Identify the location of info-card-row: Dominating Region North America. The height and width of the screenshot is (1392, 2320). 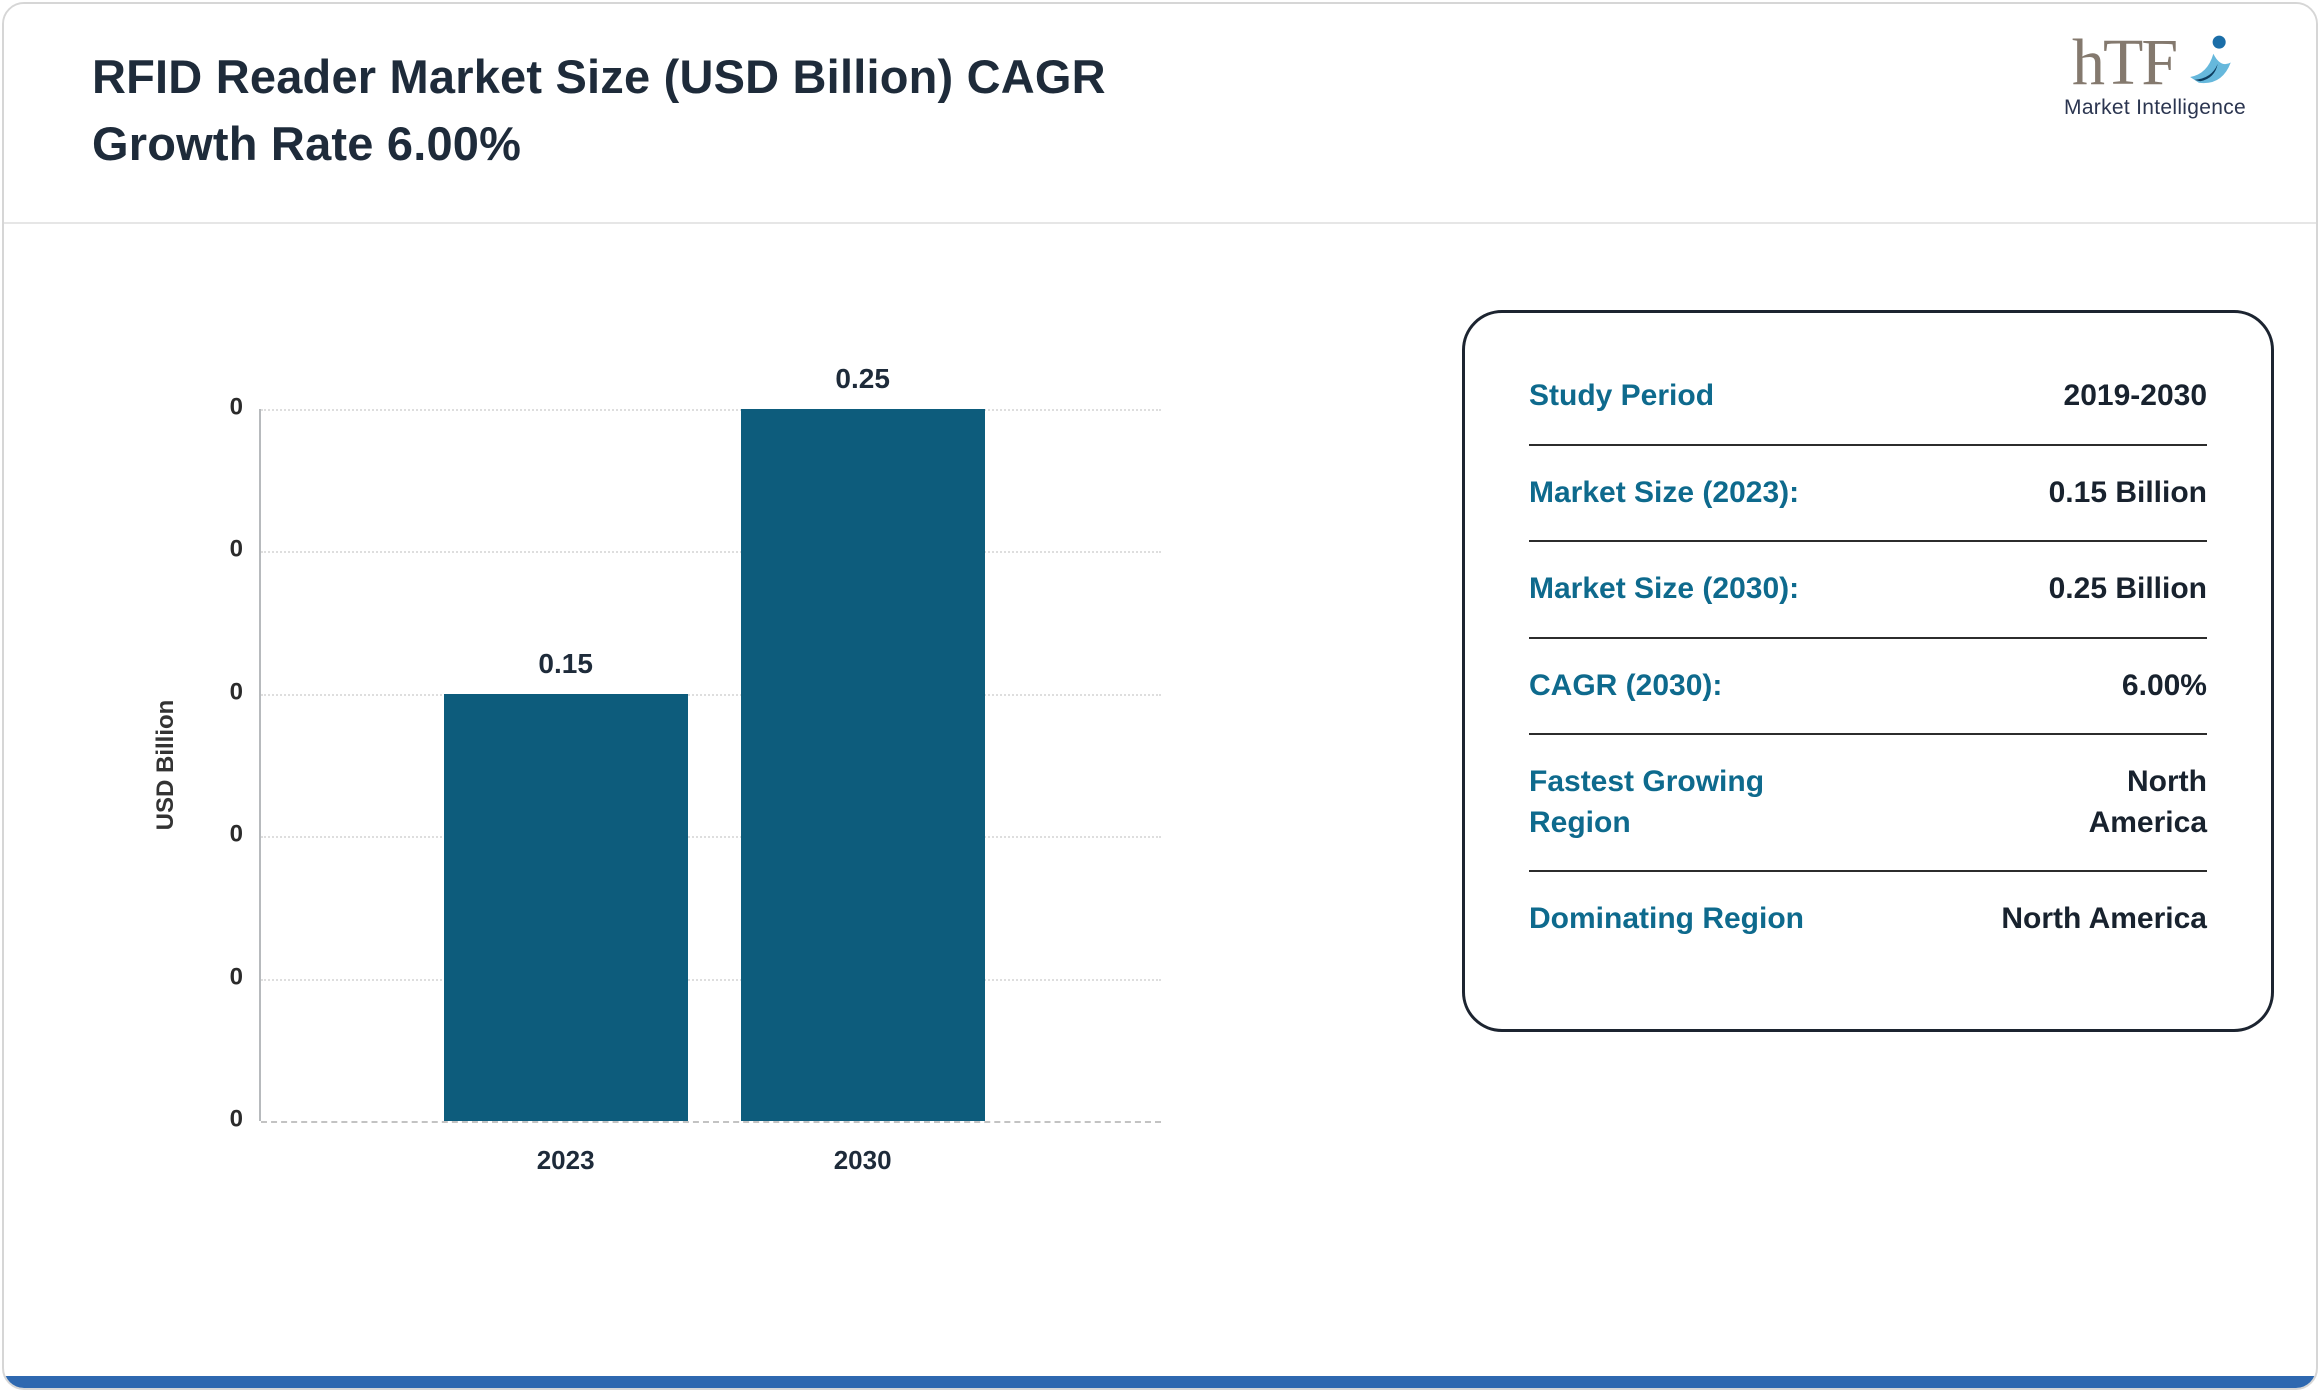
(1868, 919).